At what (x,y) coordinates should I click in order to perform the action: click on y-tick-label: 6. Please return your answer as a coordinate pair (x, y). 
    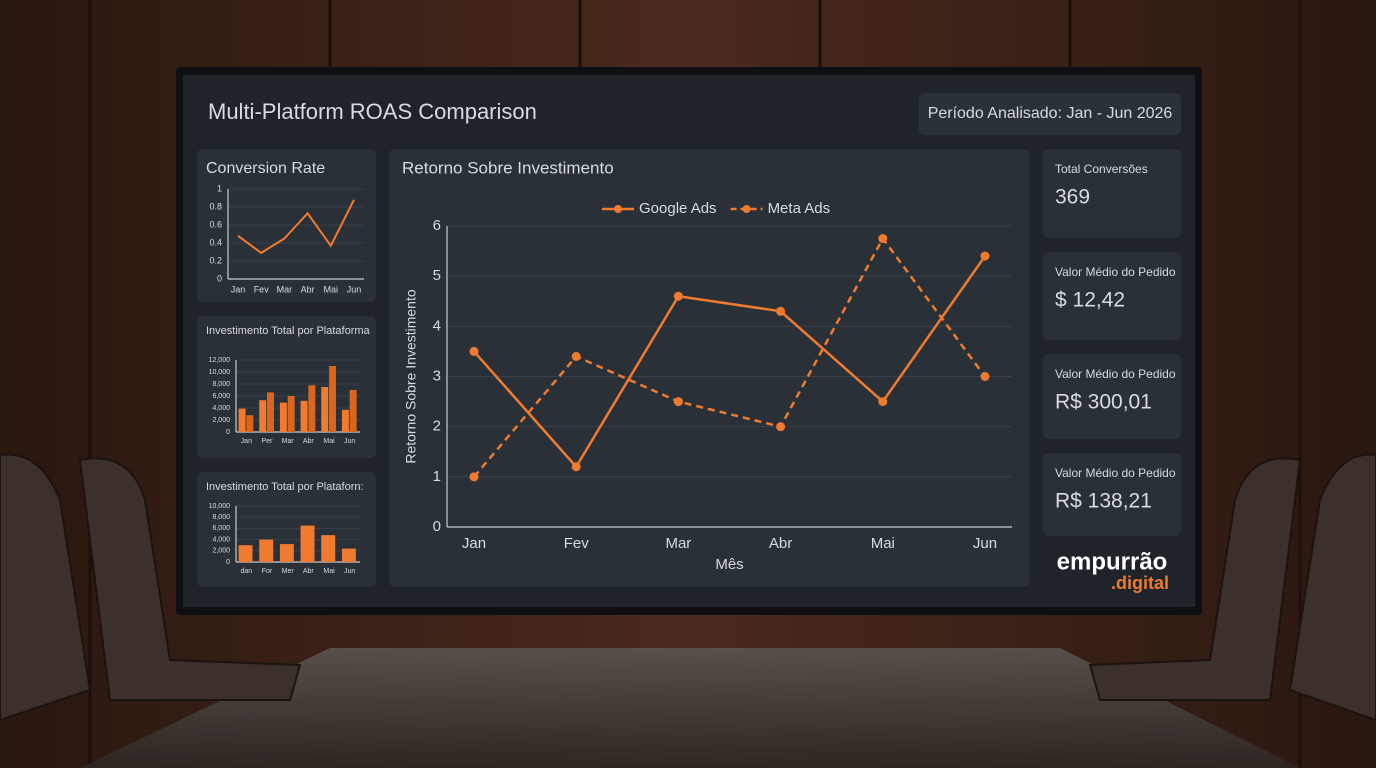
    Looking at the image, I should click on (437, 225).